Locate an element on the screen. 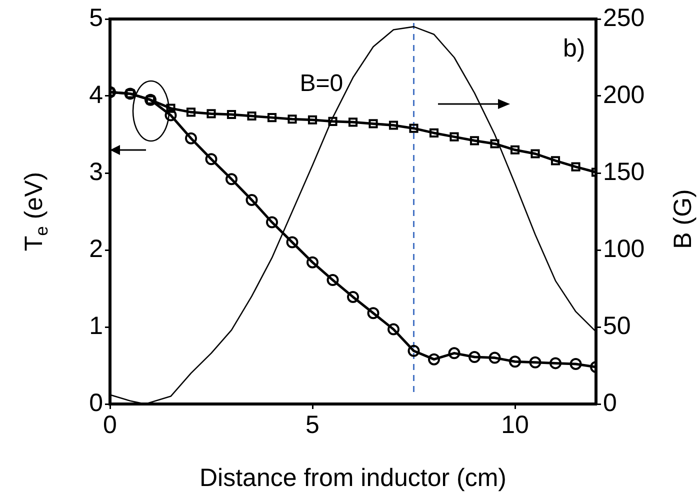 Image resolution: width=698 pixels, height=499 pixels. y-tick-label: 4 is located at coordinates (96, 94).